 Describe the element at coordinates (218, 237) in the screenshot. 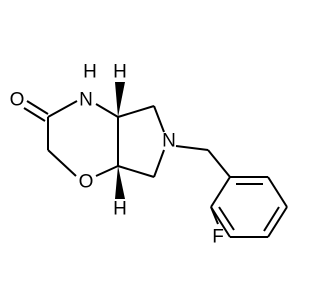

I see `atom-label: F` at that location.